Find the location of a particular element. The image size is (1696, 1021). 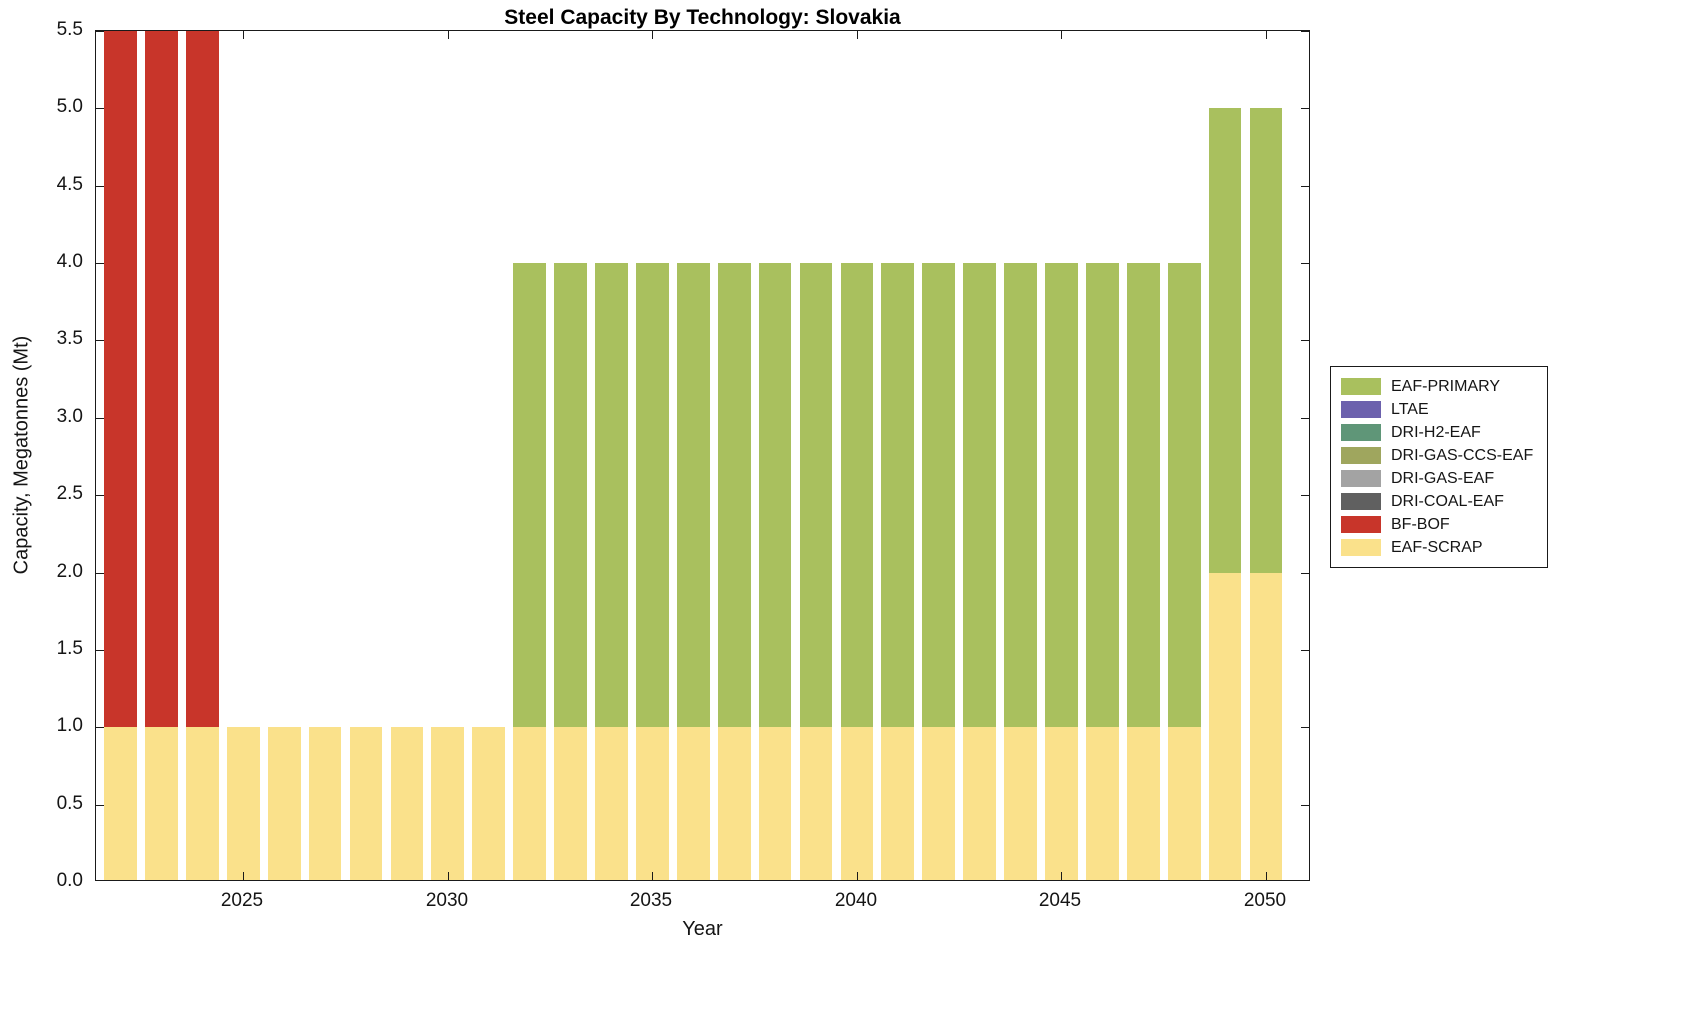

legend-item-dri-gas-ccs-eaf: DRI-GAS-CCS-EAF is located at coordinates (1437, 455).